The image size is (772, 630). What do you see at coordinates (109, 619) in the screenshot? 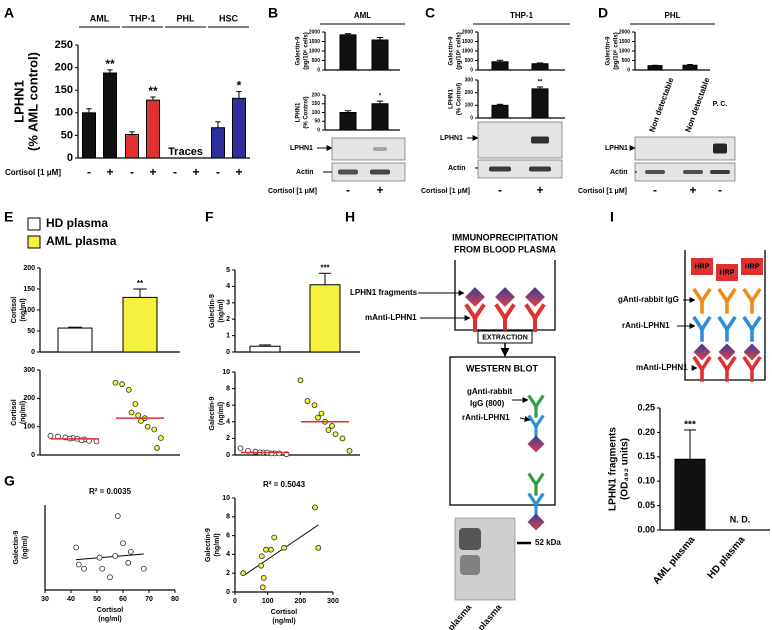
I see `x-axis-label: (ng/ml)` at bounding box center [109, 619].